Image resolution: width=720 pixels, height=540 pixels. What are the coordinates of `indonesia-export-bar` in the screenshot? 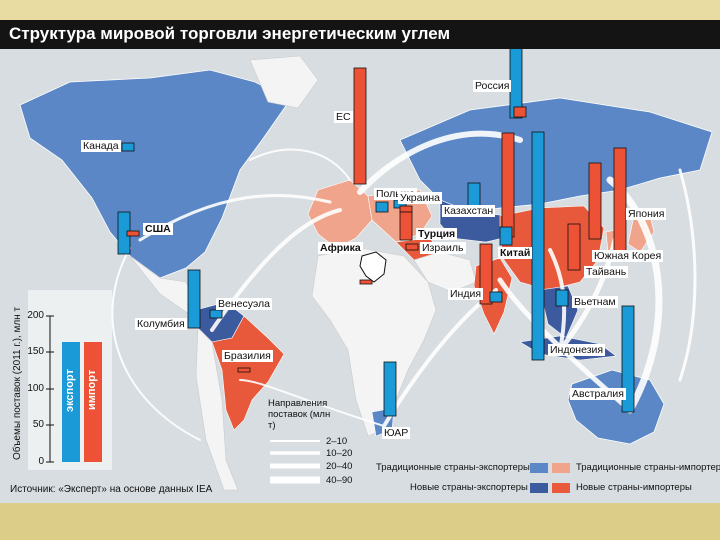 It's located at (538, 246).